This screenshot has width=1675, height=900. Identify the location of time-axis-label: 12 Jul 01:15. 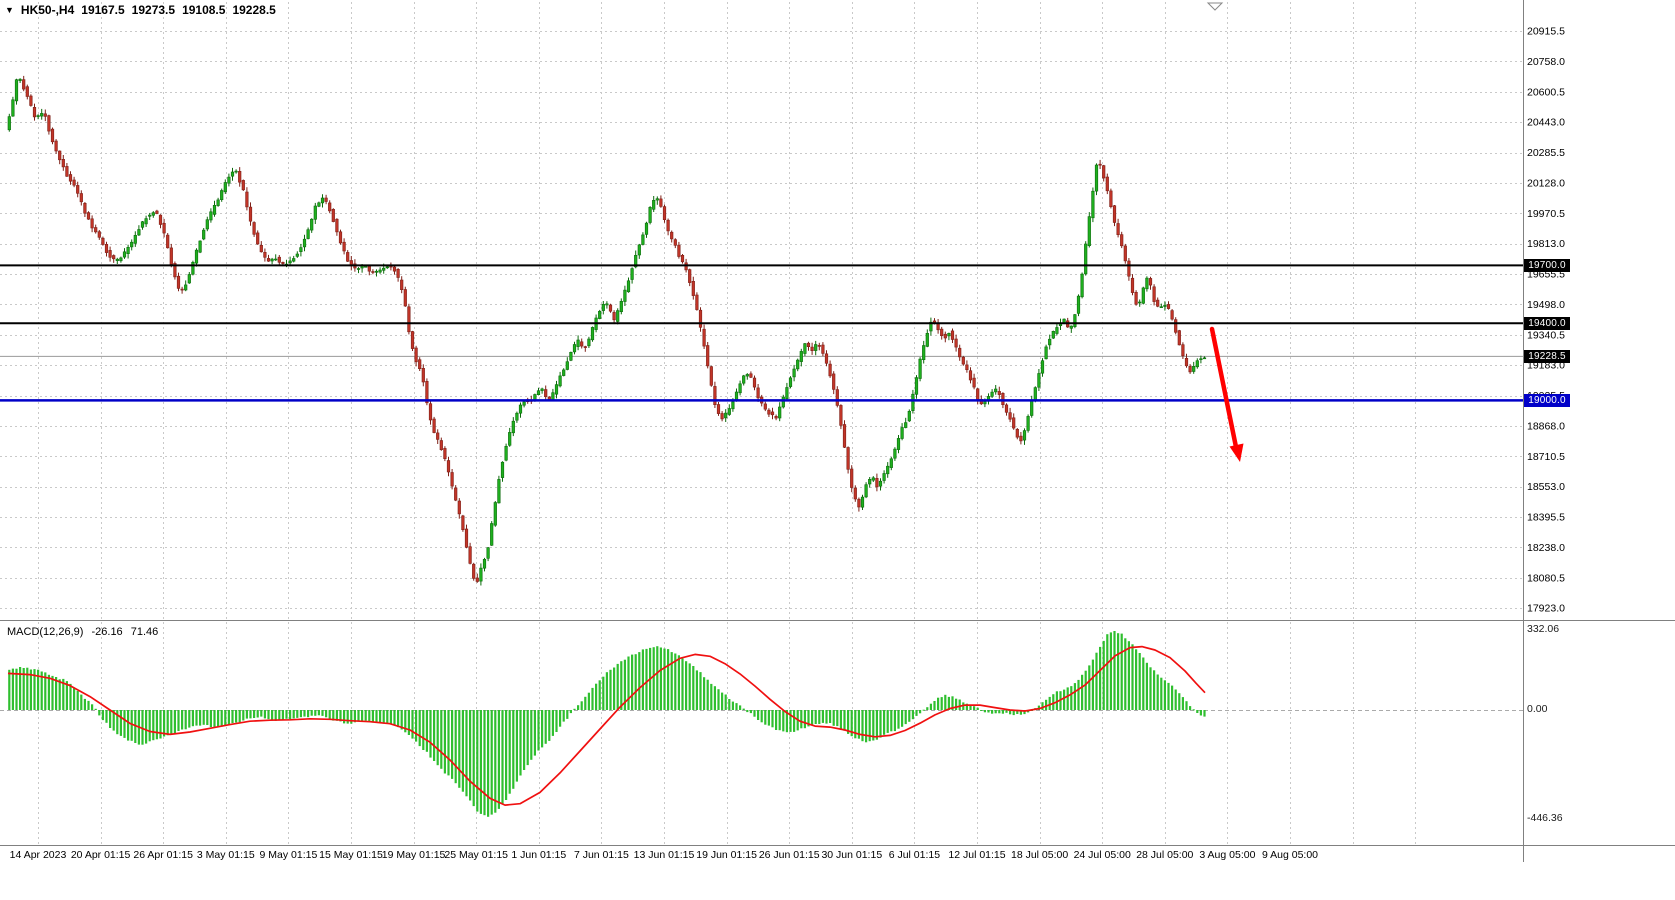
(976, 855).